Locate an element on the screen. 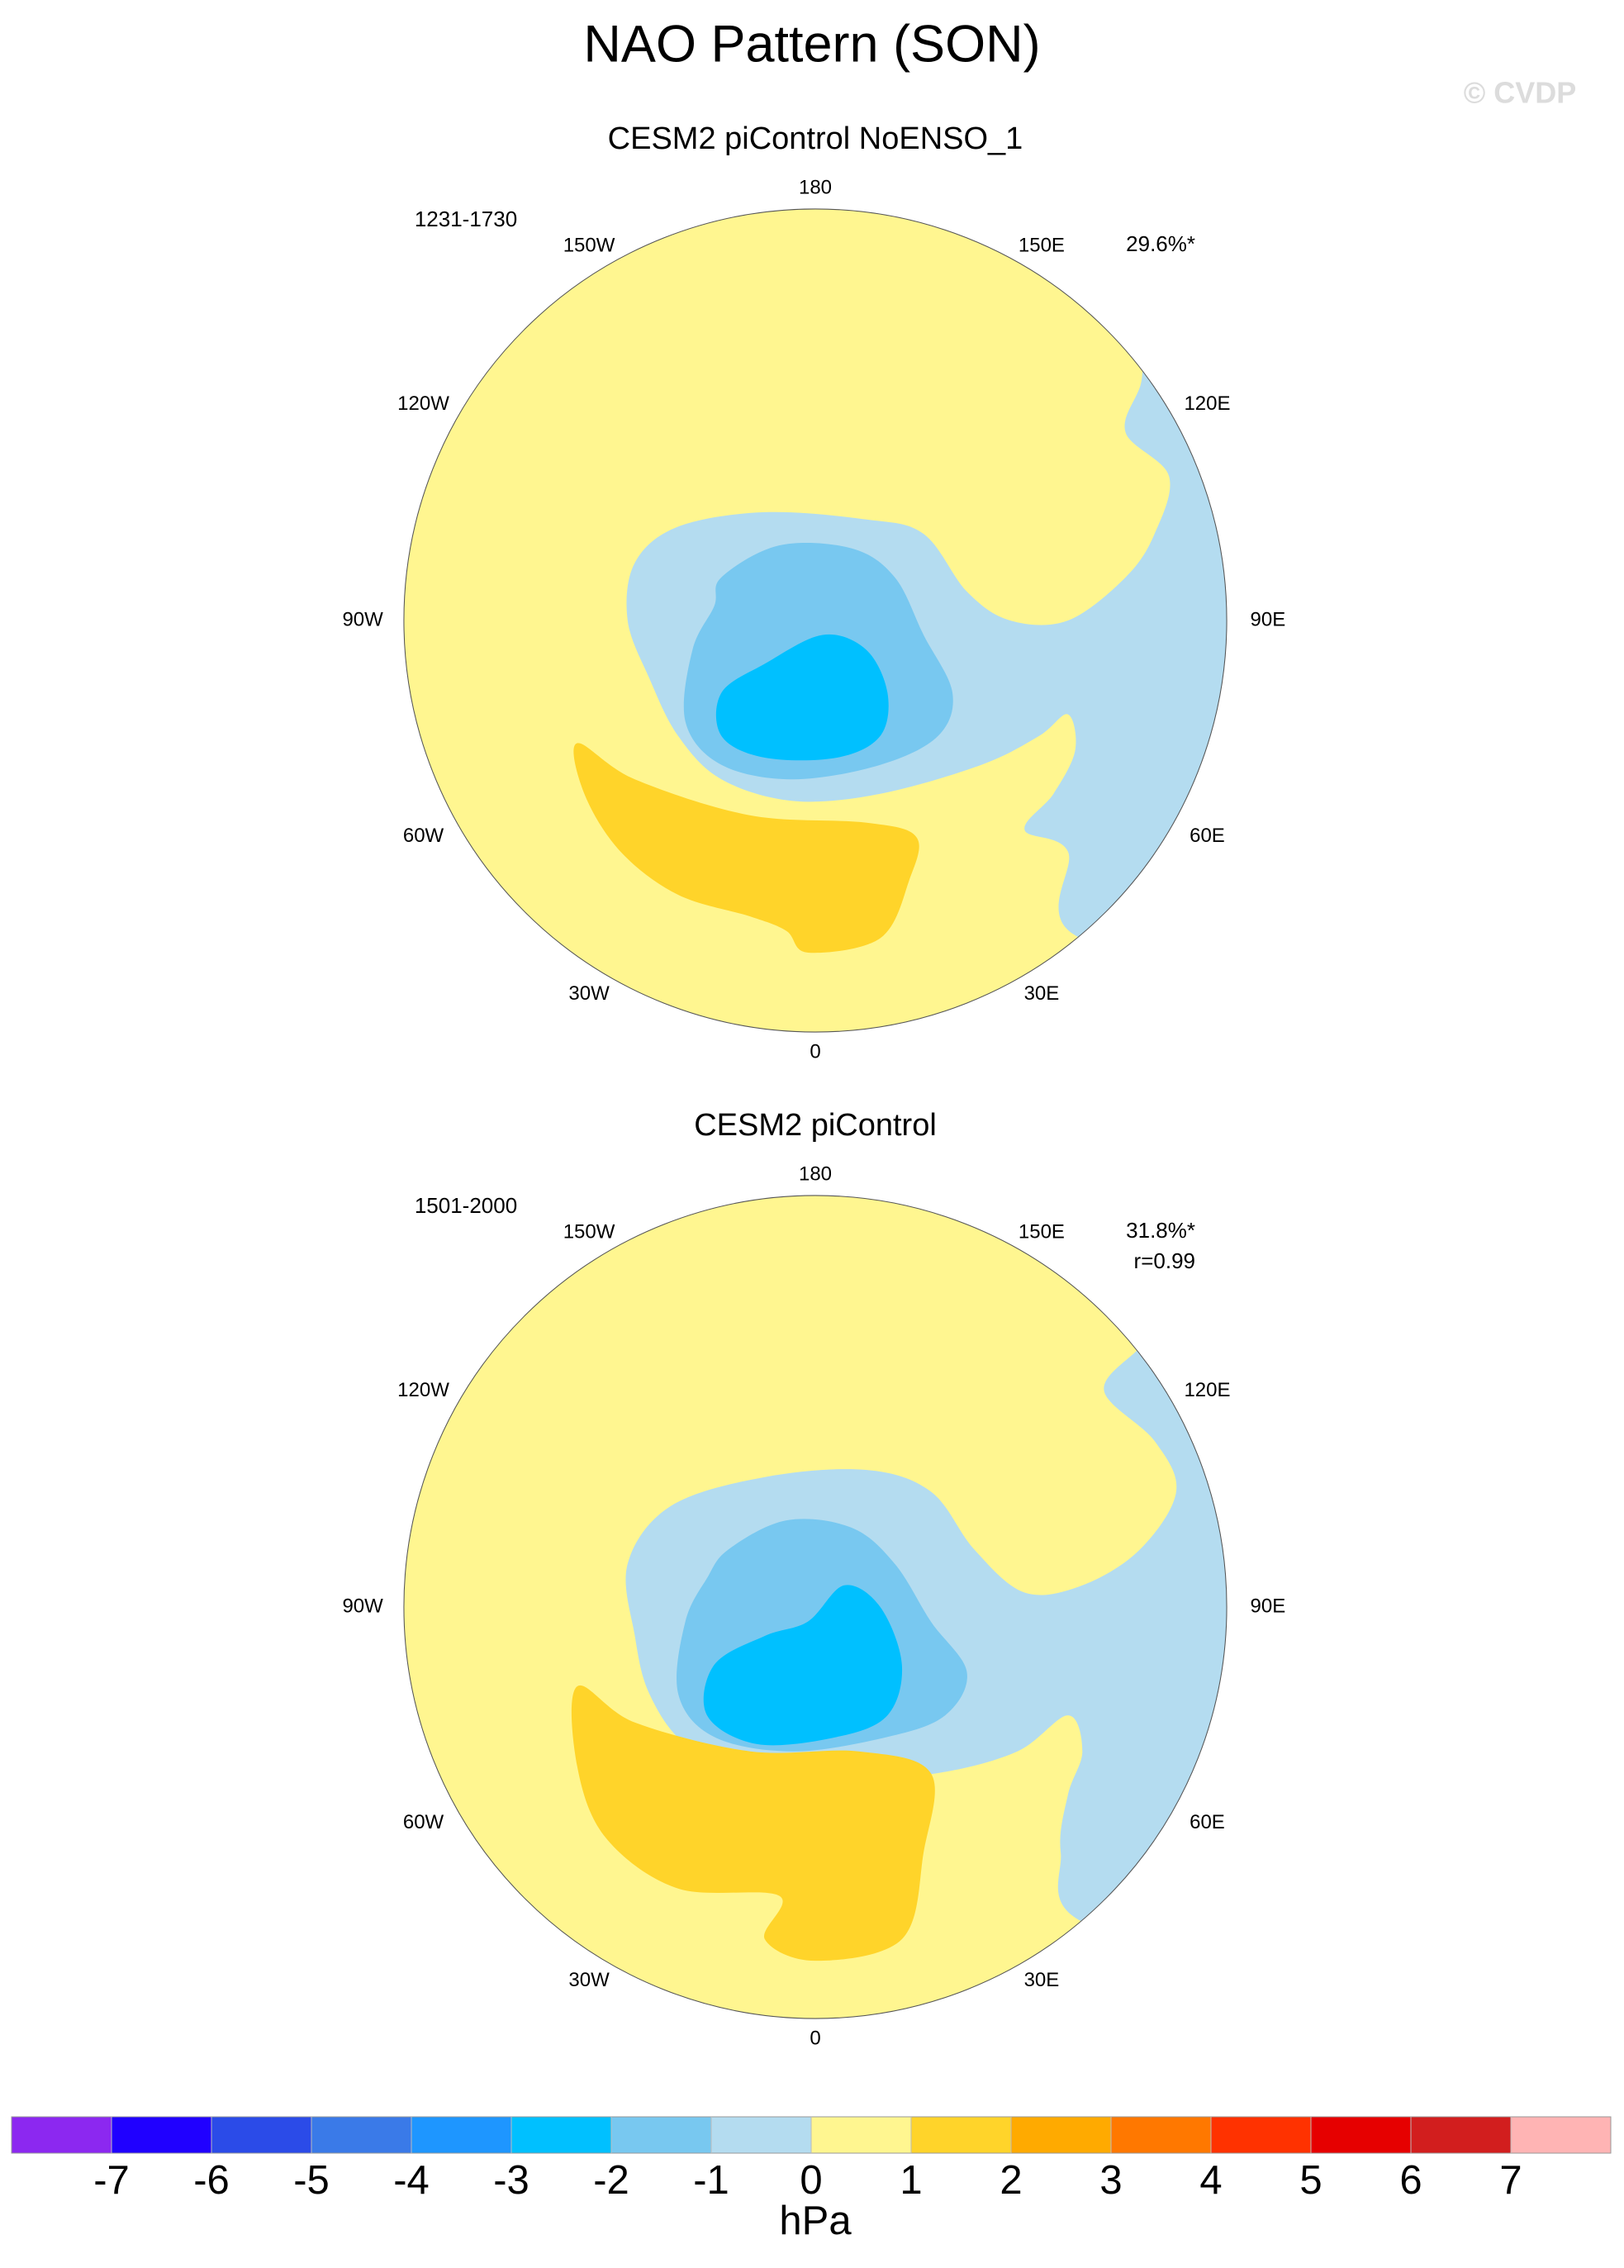 Image resolution: width=1624 pixels, height=2268 pixels. colorbar-tick-label: 7 is located at coordinates (1510, 2180).